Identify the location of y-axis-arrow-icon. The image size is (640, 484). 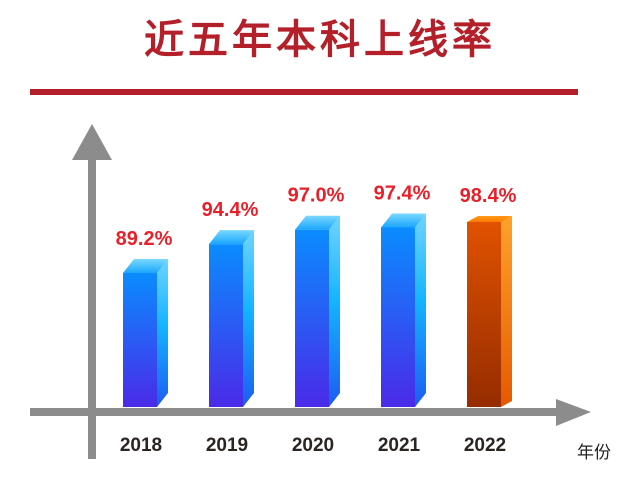
(92, 142).